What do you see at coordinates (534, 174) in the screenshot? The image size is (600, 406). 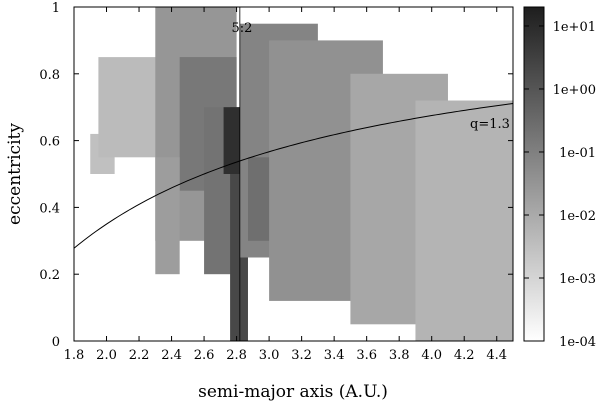 I see `colorbar` at bounding box center [534, 174].